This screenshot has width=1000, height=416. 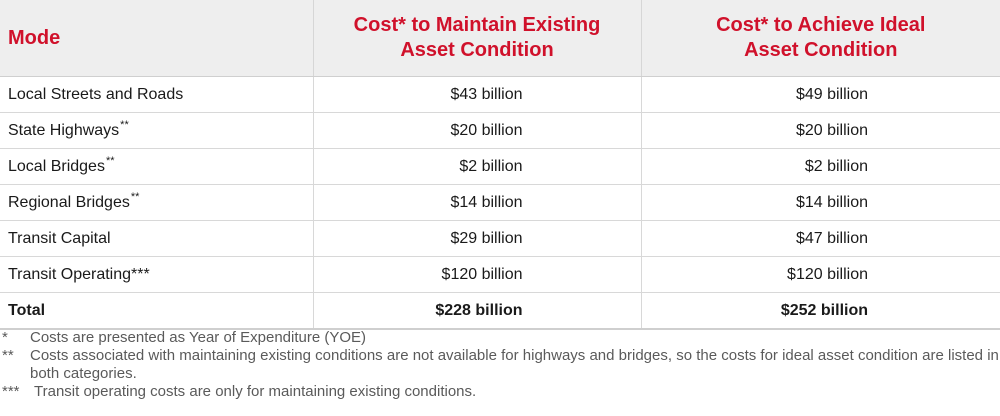 I want to click on ideal-cost-cell: $49 billion, so click(x=820, y=94).